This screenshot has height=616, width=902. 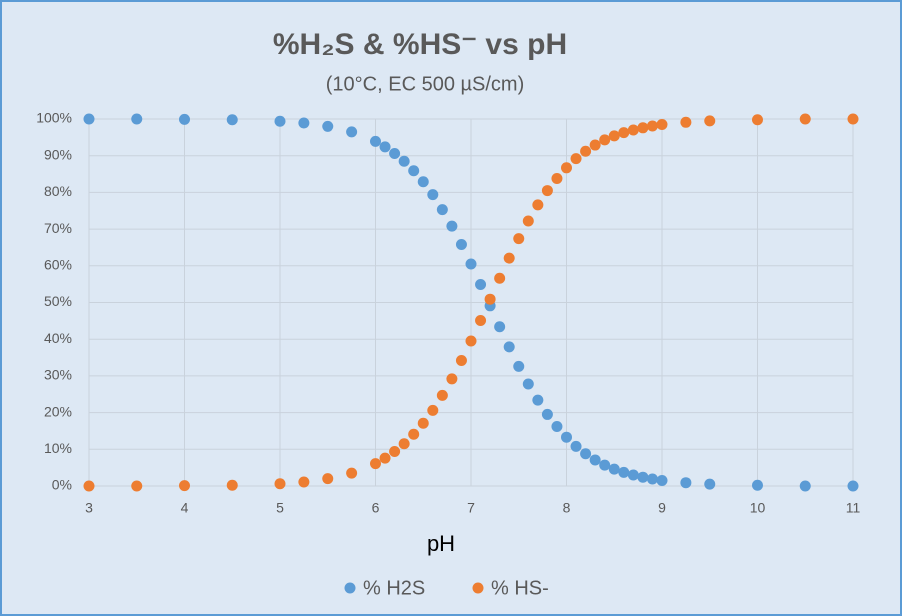 I want to click on y-tick-label: 100%, so click(x=54, y=118).